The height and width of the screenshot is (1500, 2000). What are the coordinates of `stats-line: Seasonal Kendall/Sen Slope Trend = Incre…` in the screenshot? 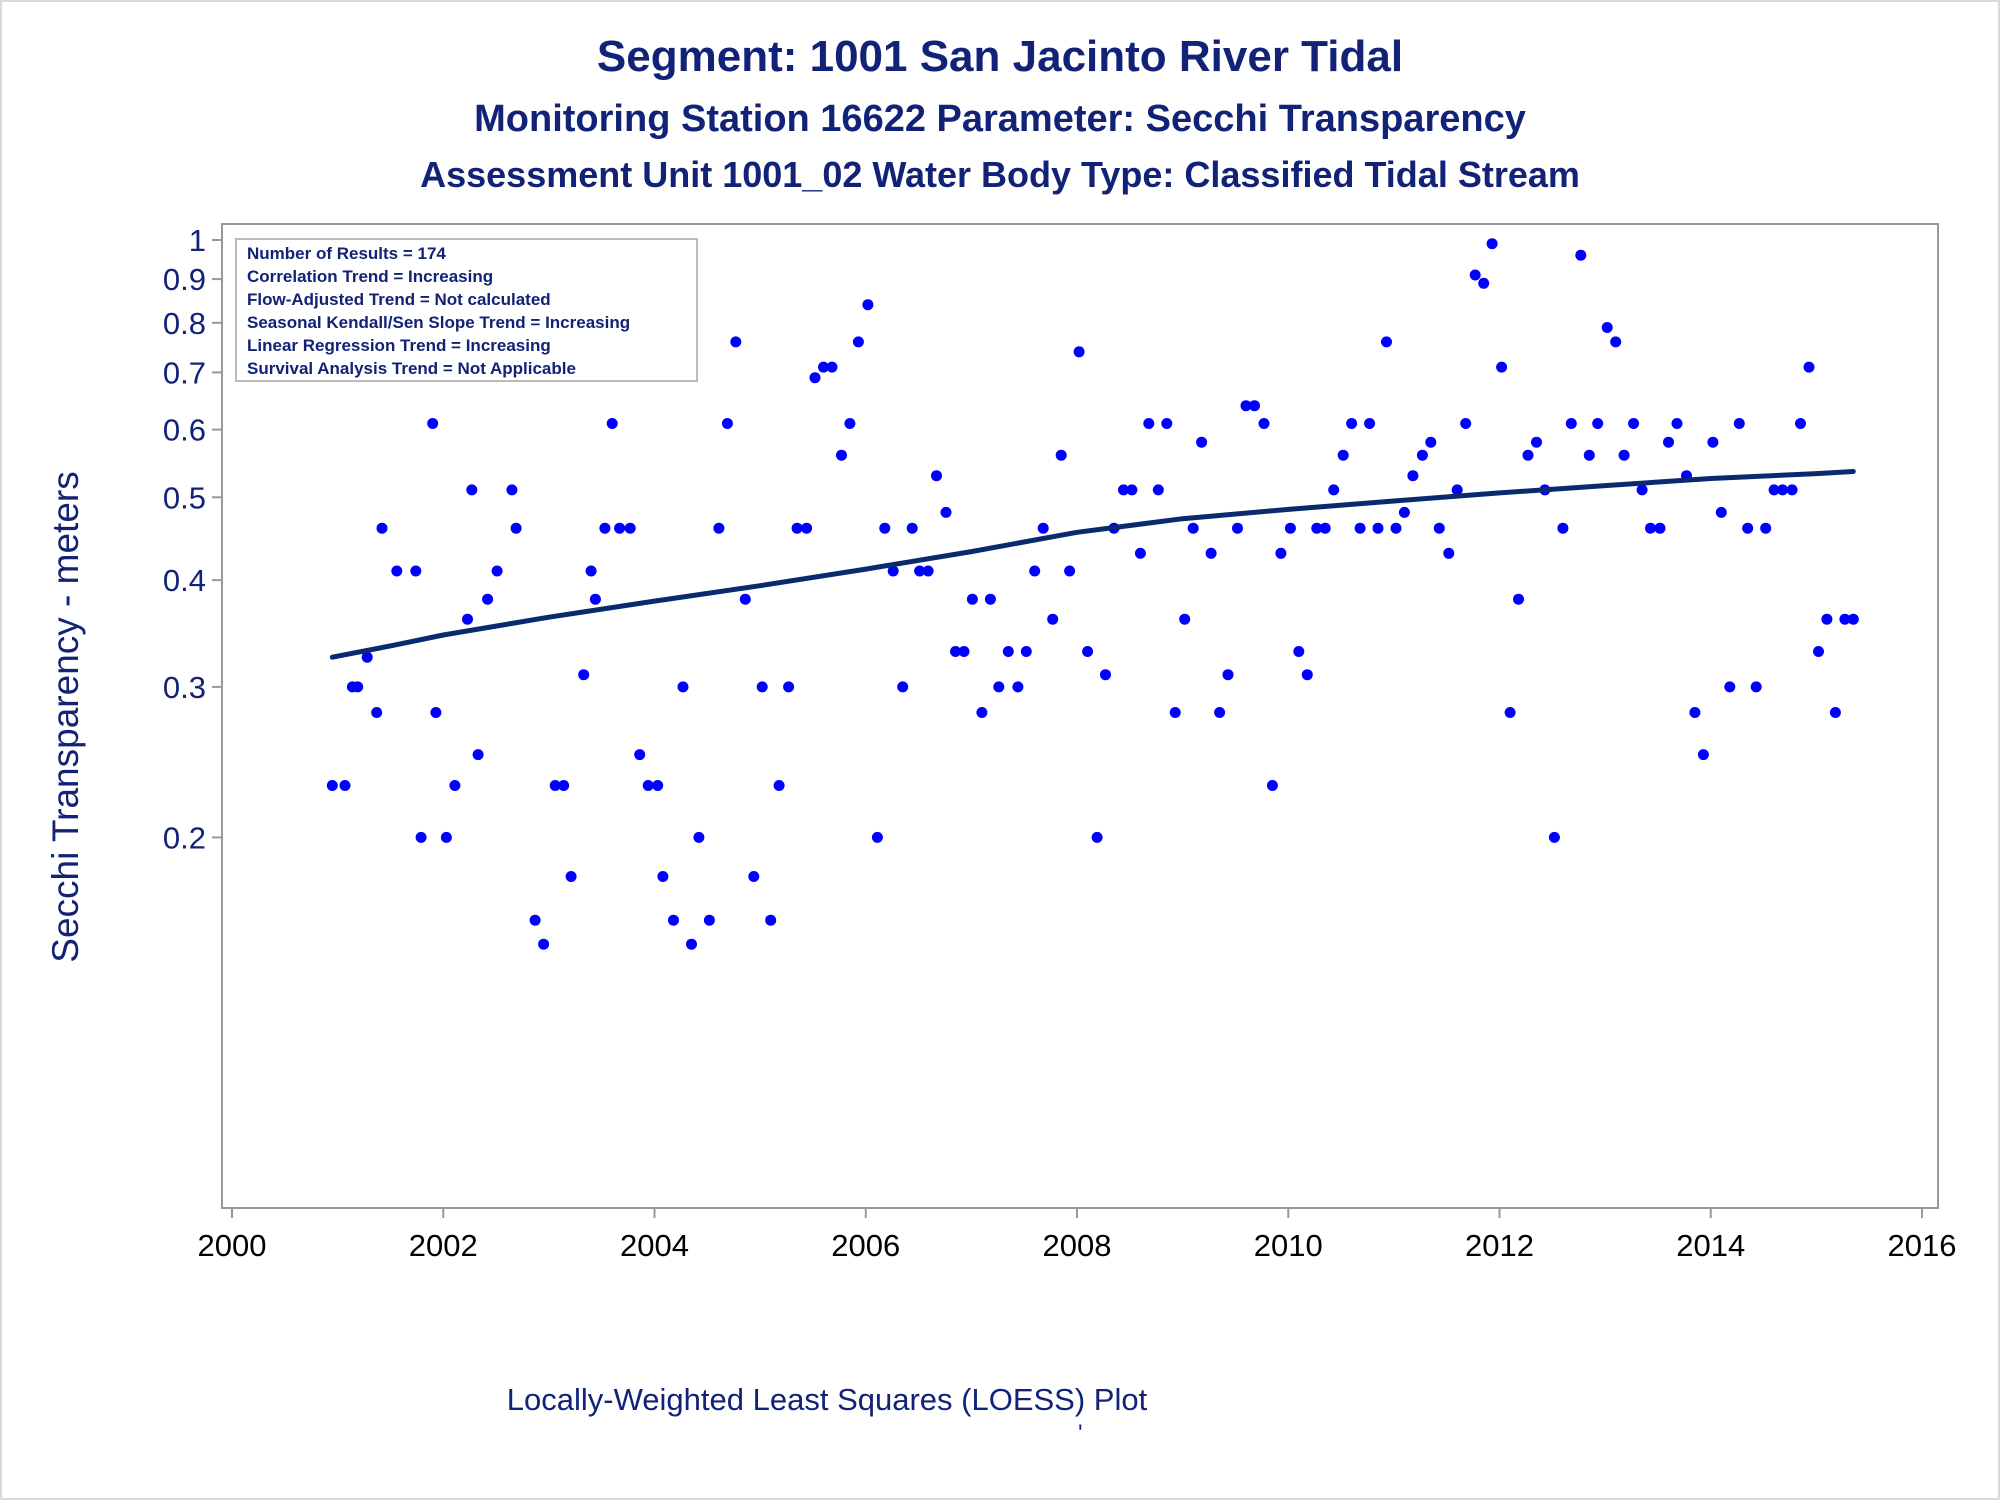 It's located at (438, 322).